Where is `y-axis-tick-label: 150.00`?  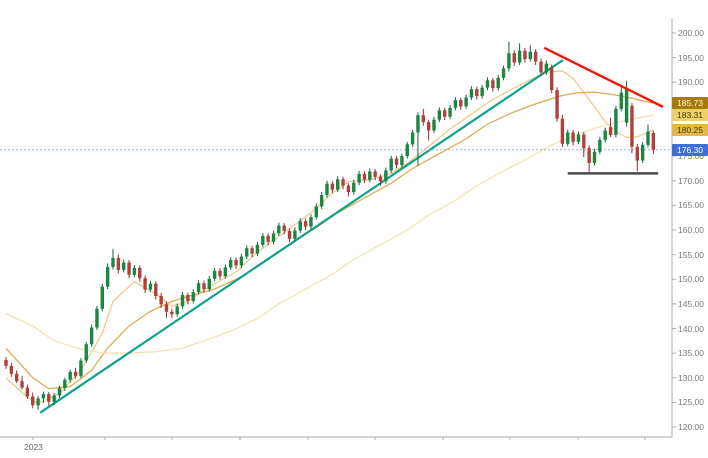 y-axis-tick-label: 150.00 is located at coordinates (691, 279).